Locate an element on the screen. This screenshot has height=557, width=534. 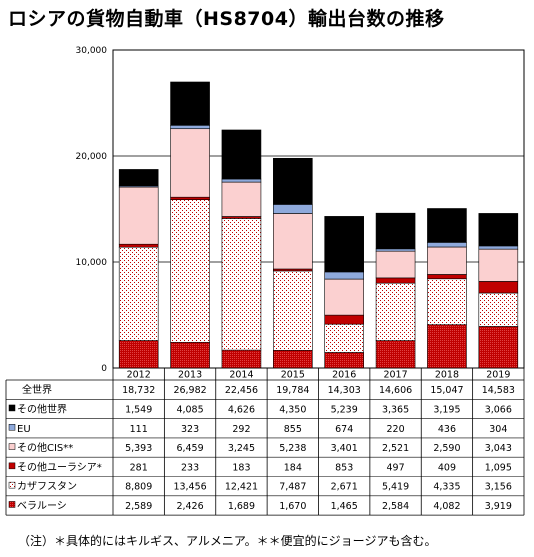
table-cell: 220 is located at coordinates (395, 429).